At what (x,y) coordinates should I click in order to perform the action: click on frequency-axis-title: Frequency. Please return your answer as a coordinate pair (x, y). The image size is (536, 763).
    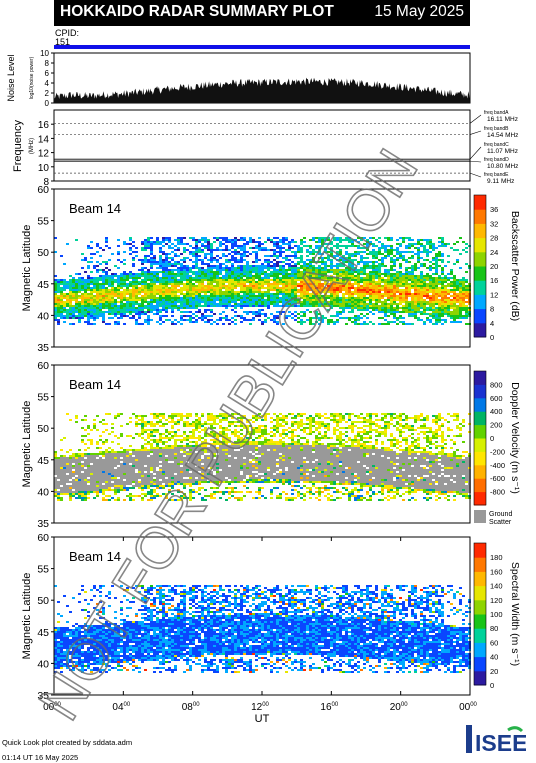
    Looking at the image, I should click on (18, 146).